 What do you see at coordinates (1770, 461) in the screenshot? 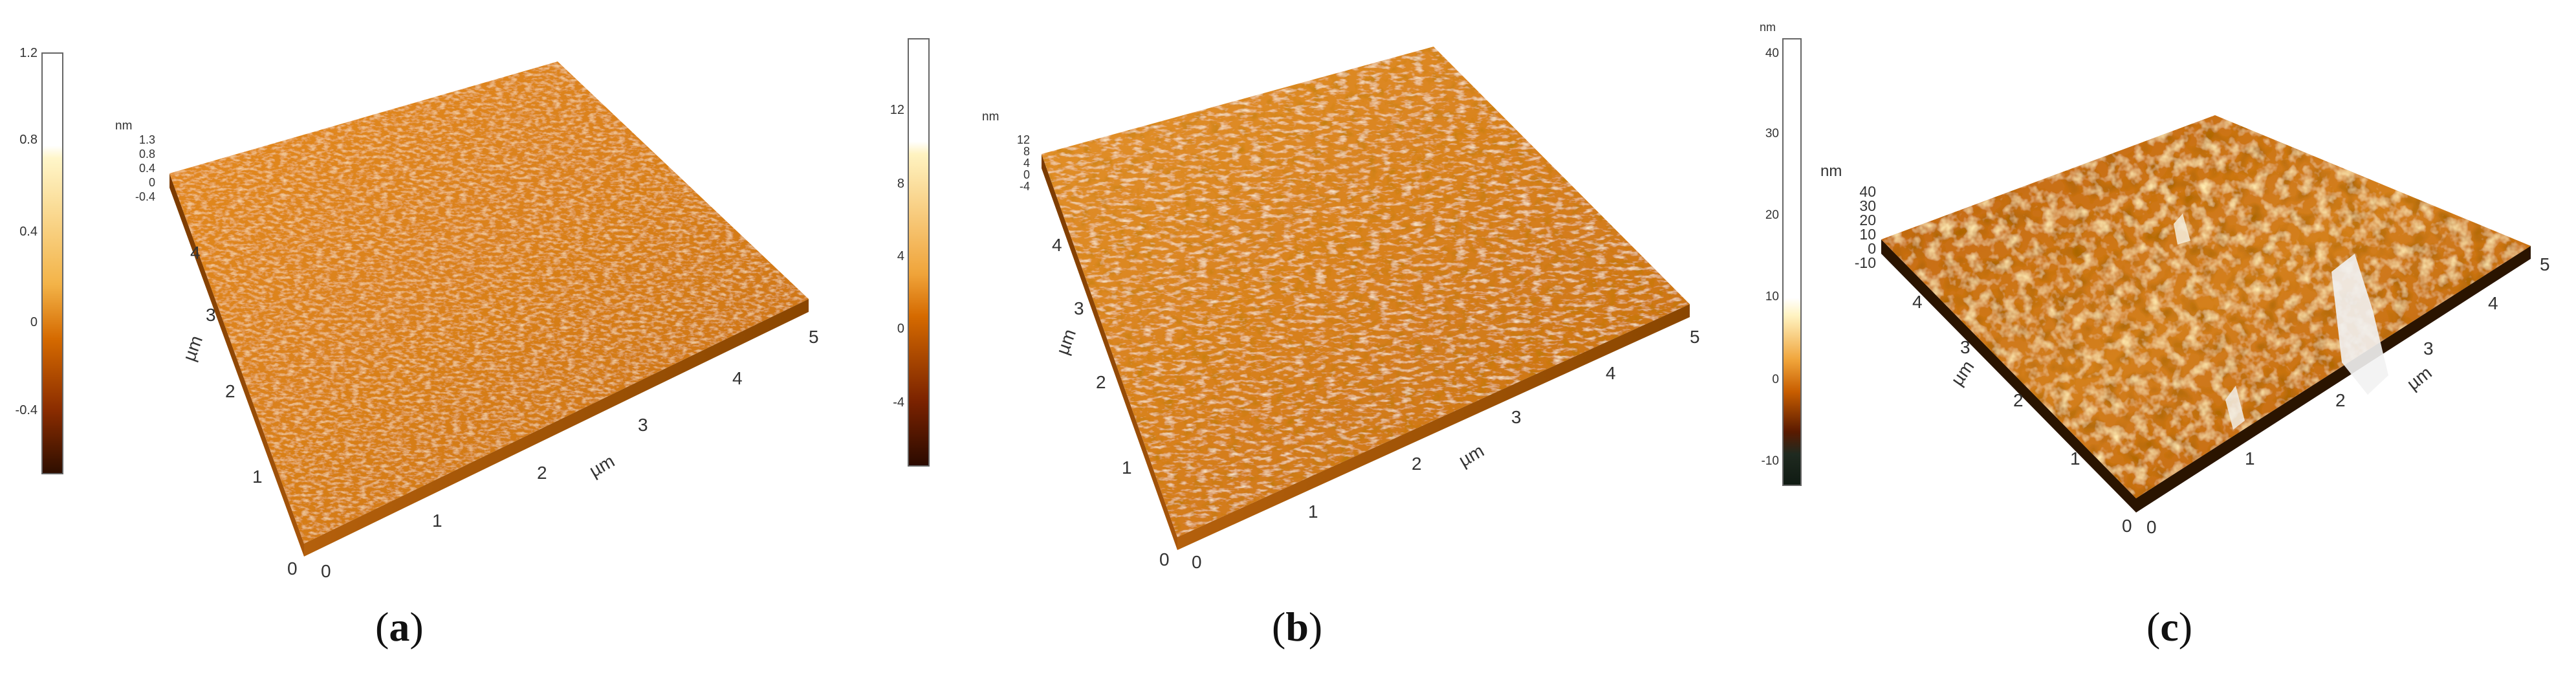
I see `colorbar-c-tick: -10` at bounding box center [1770, 461].